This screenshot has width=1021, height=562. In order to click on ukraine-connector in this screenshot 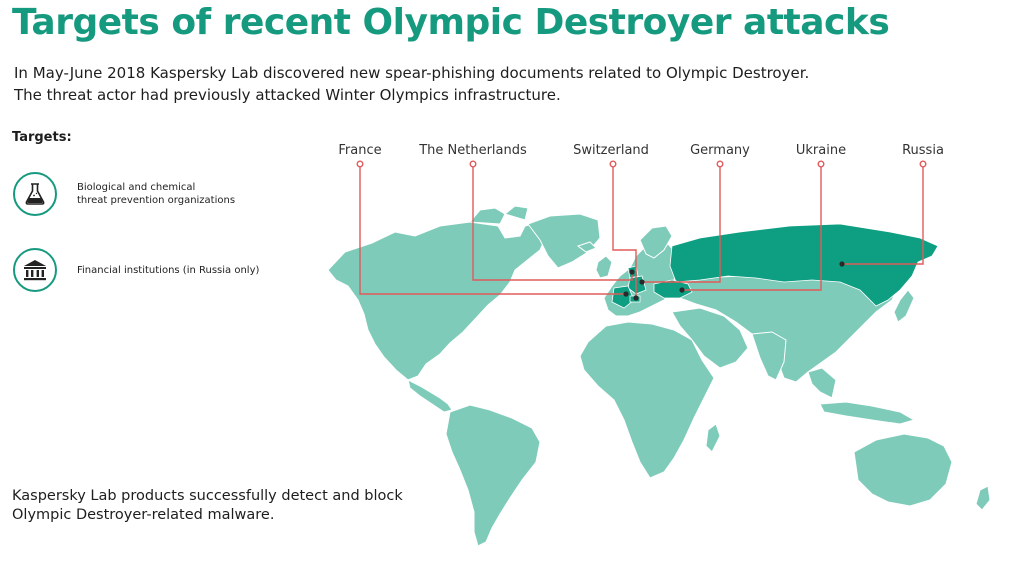, I will do `click(752, 227)`.